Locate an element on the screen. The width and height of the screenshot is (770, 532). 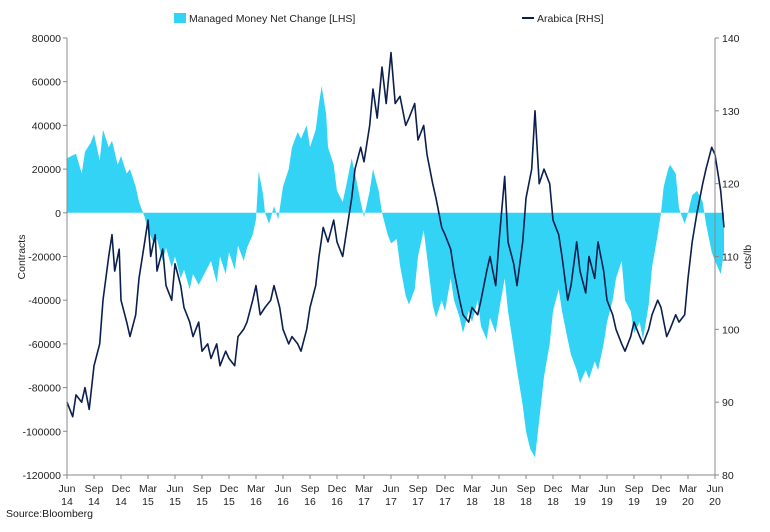
y-left-tick-label: -120000 is located at coordinates (41, 476).